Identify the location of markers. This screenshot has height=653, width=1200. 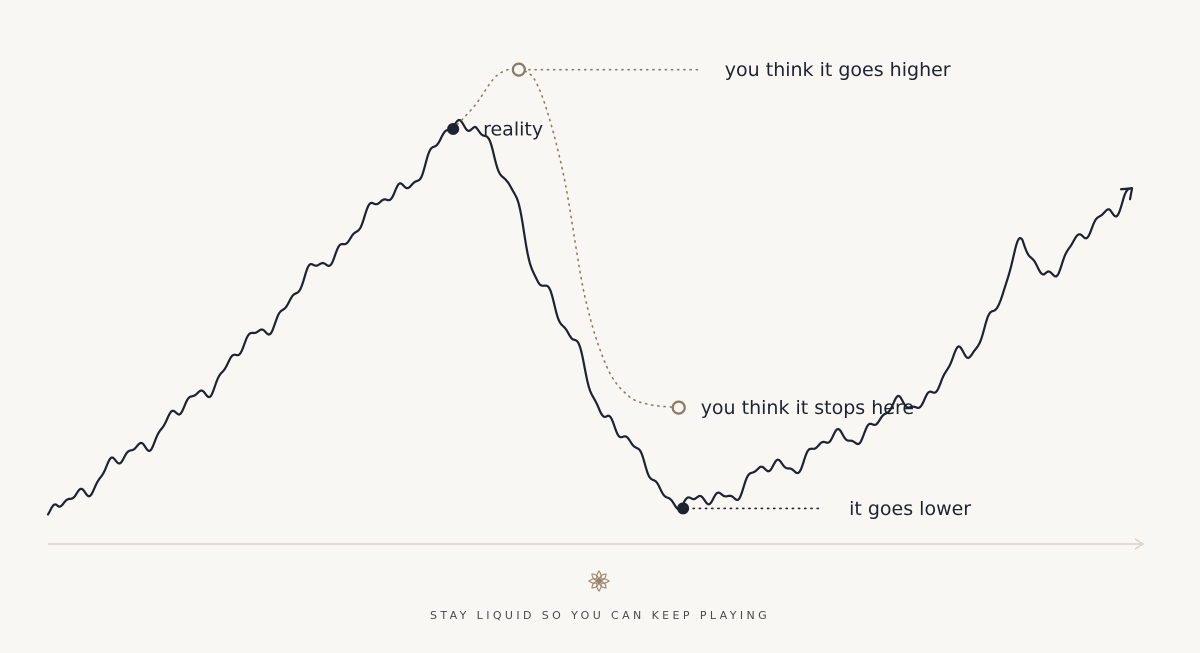
(568, 288).